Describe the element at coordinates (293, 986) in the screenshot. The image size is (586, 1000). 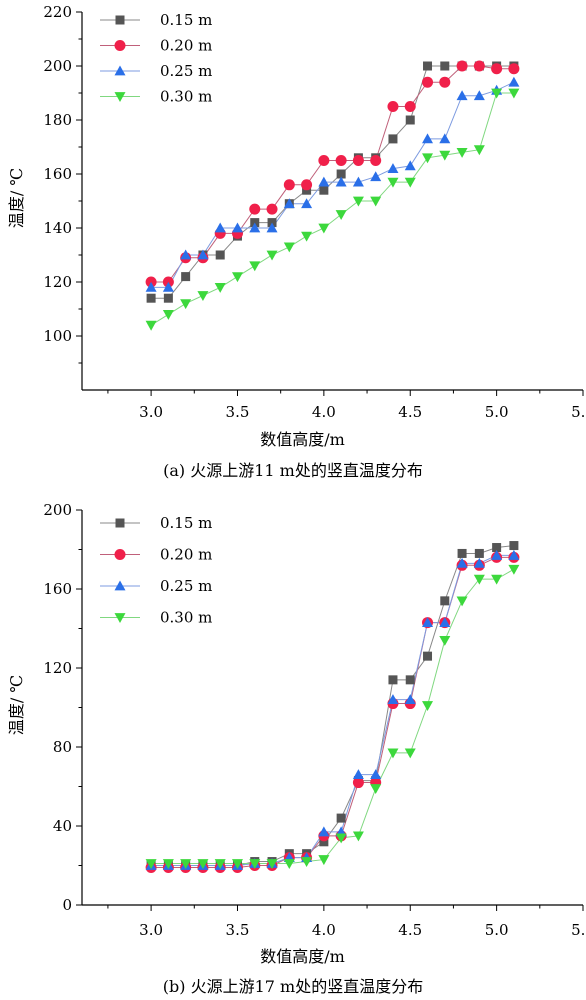
I see `chart-caption: (b) 火源上游17 m处的竖直温度分布` at that location.